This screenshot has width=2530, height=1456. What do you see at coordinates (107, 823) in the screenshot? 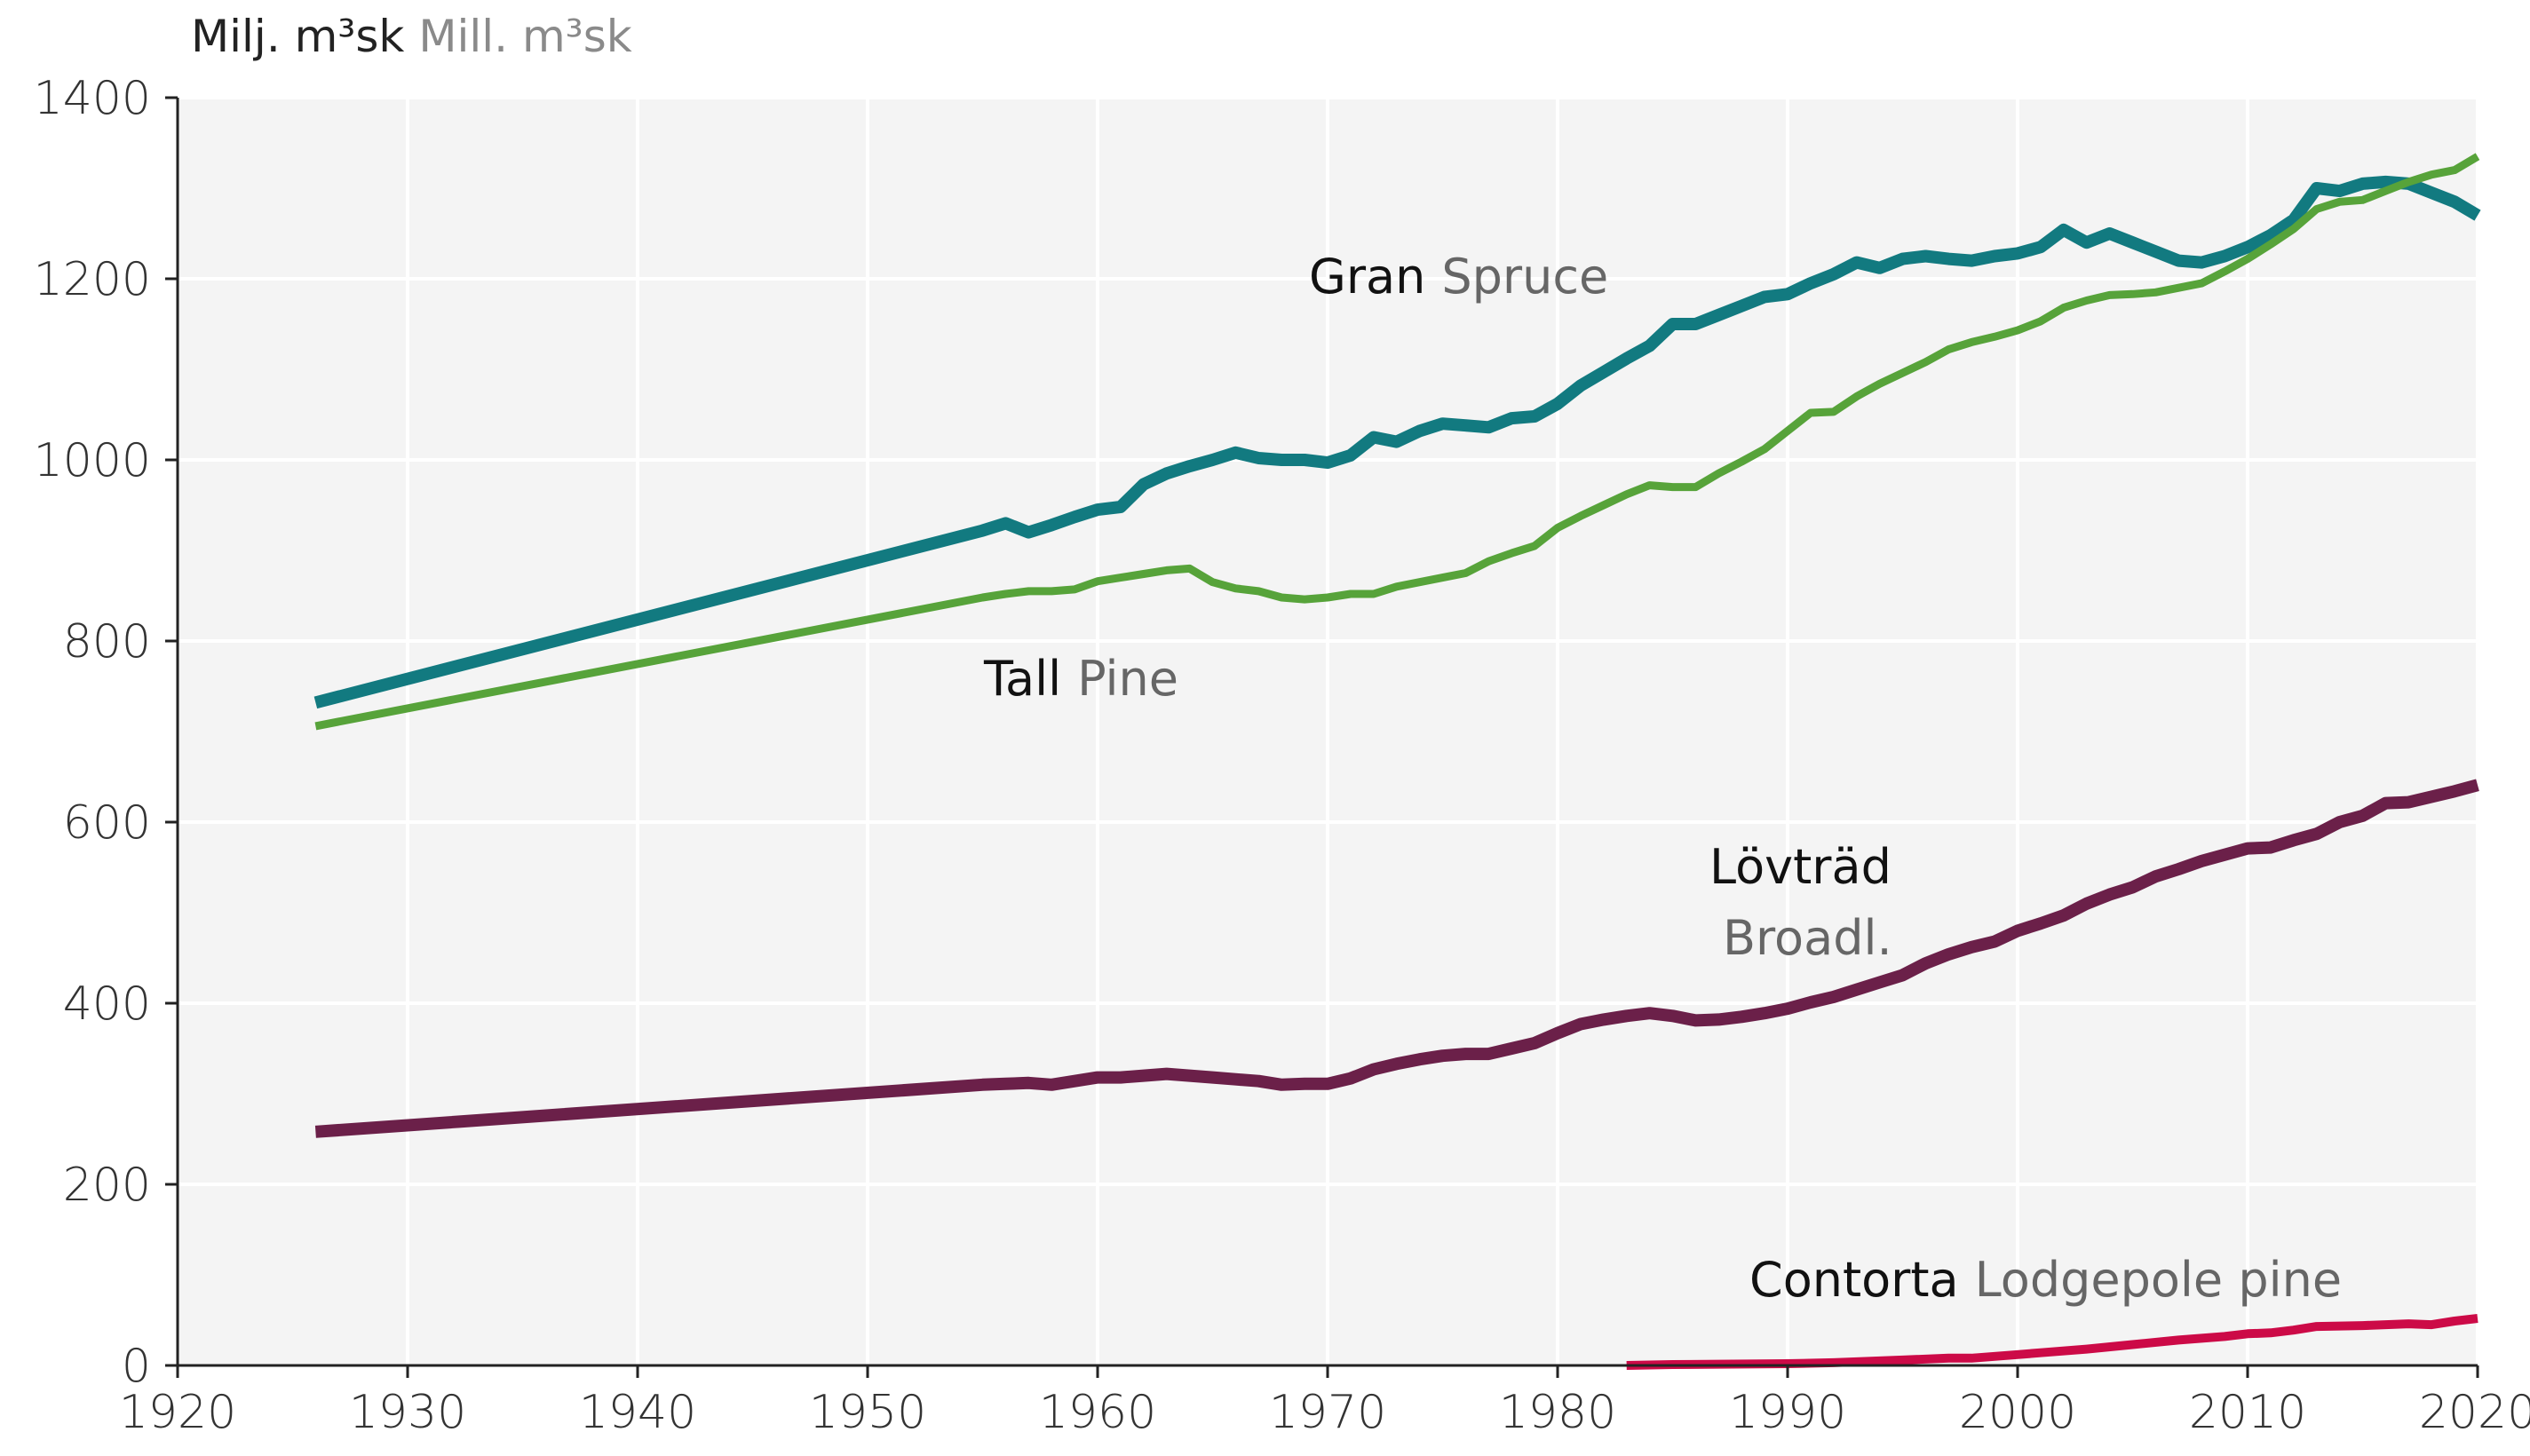
I see `y-tick-label: 600` at bounding box center [107, 823].